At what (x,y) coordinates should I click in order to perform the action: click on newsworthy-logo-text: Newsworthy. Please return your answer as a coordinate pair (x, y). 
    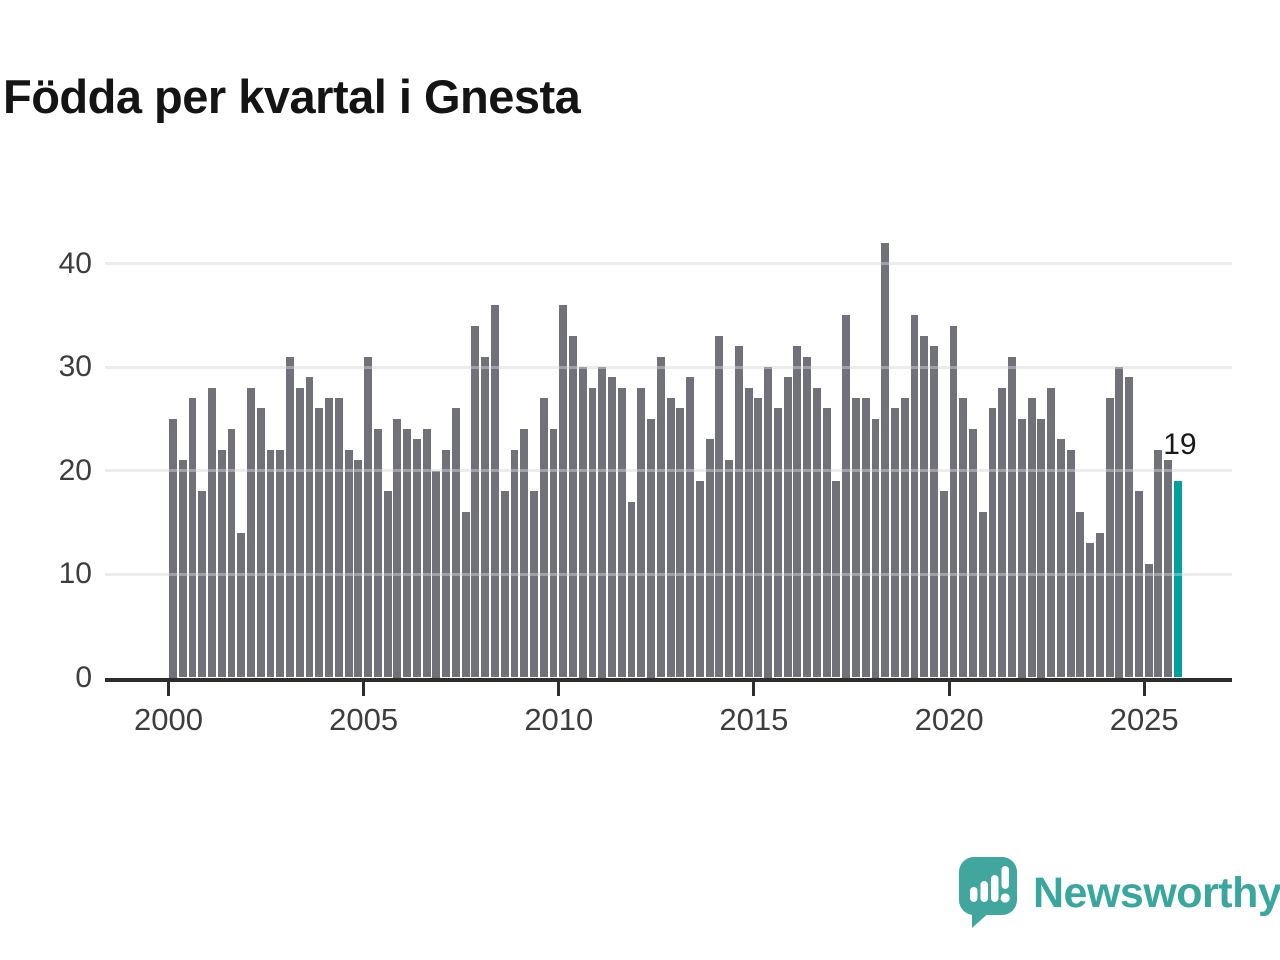
    Looking at the image, I should click on (1156, 892).